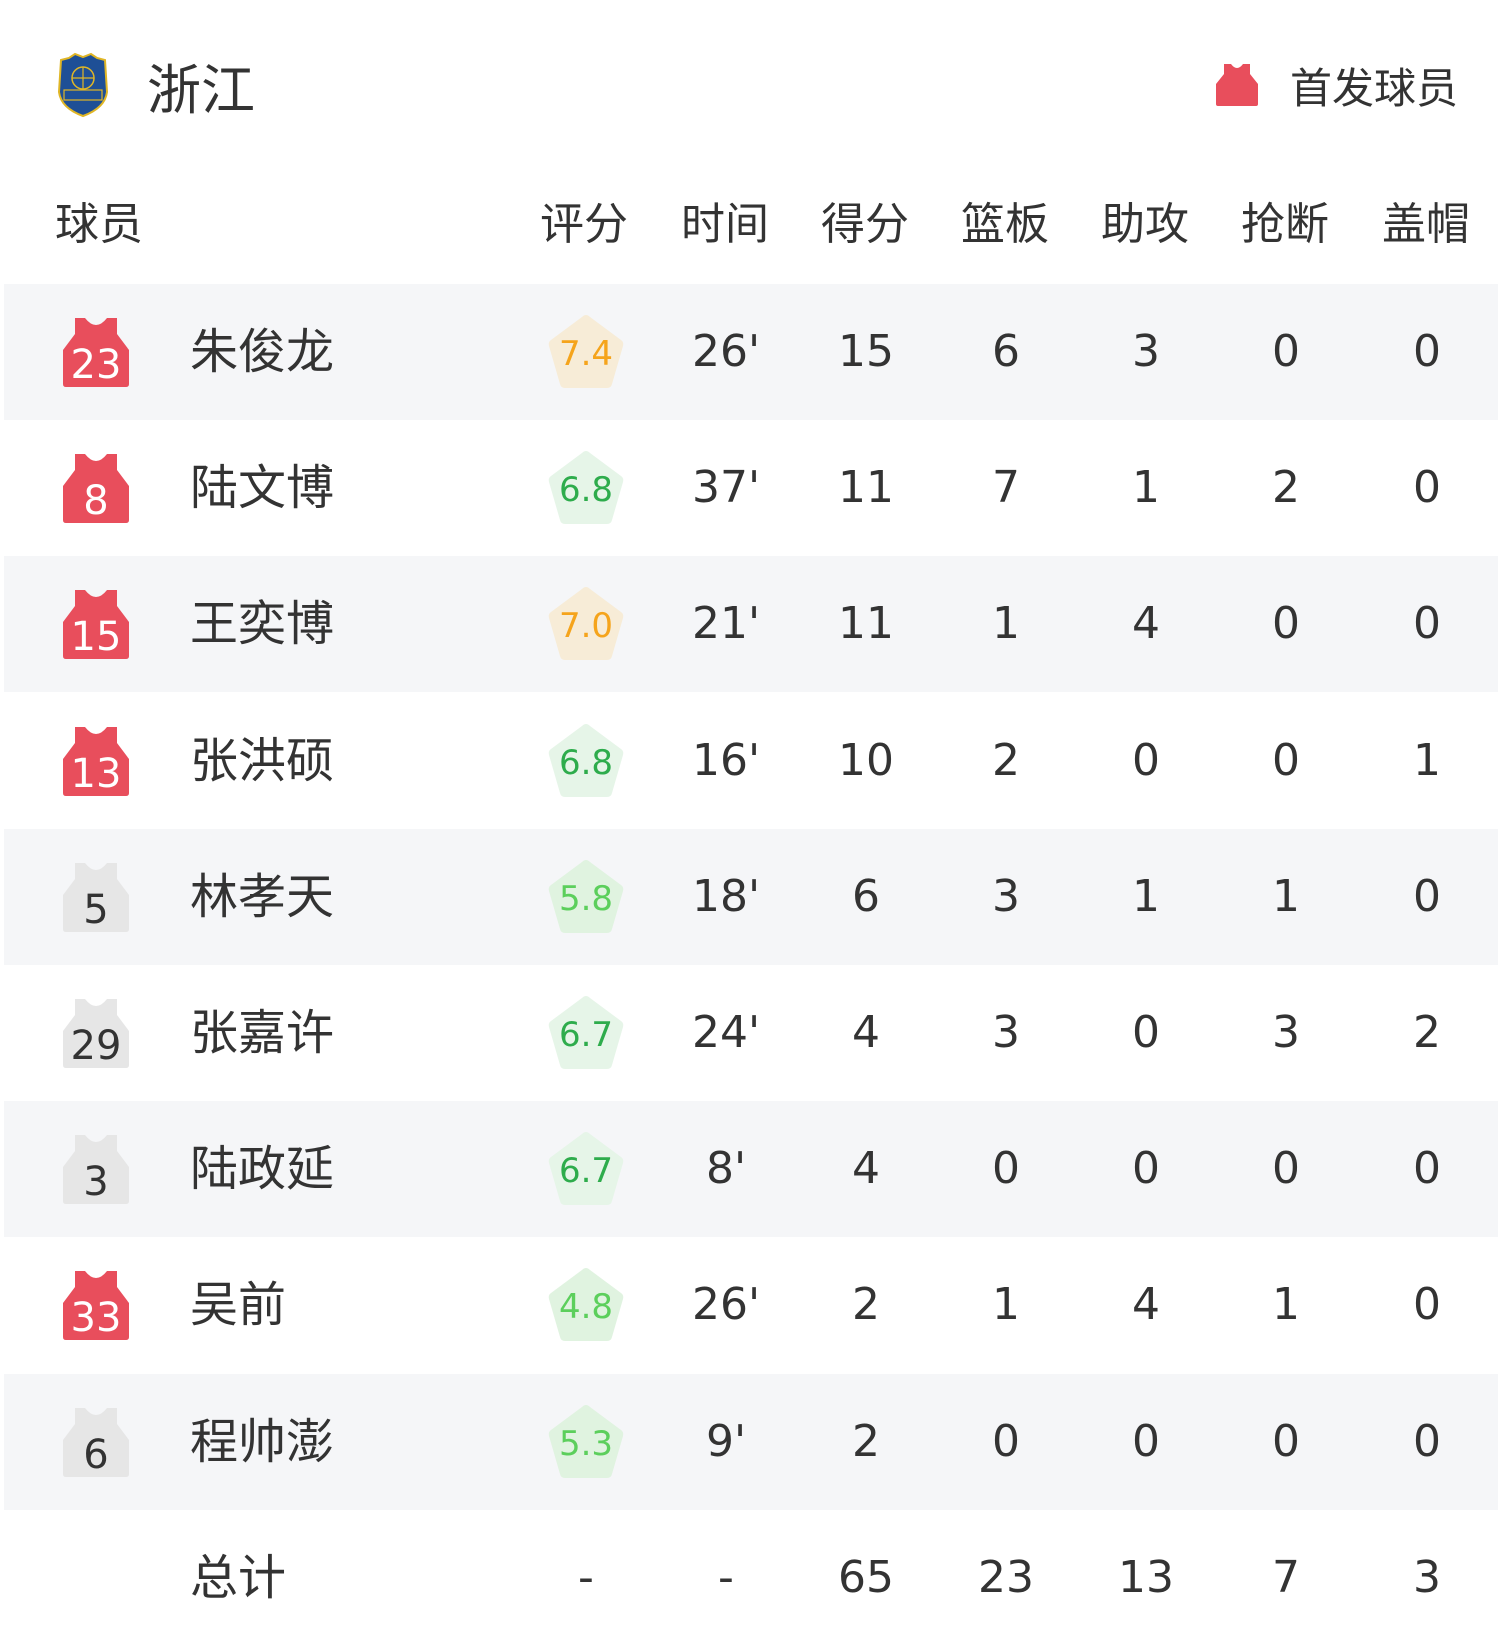  Describe the element at coordinates (1426, 224) in the screenshot. I see `header-blocks: 盖帽` at that location.